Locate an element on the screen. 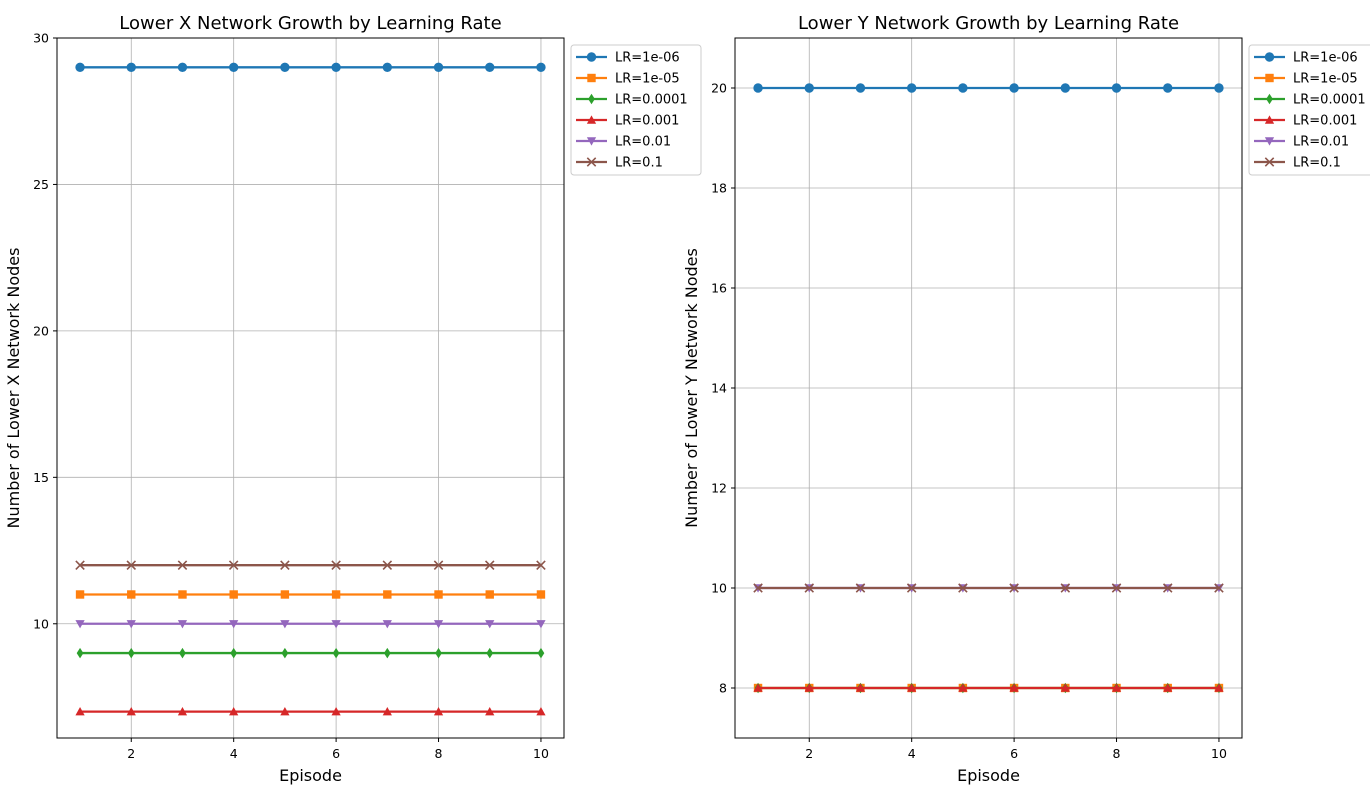  x-tick-label: 4 is located at coordinates (234, 753).